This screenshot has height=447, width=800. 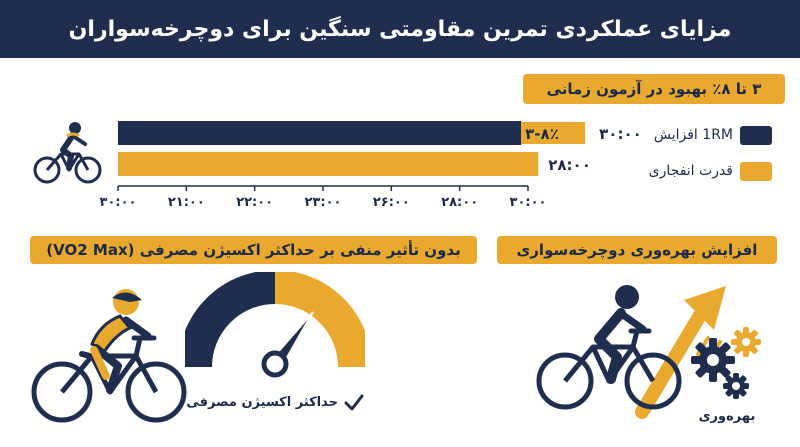 What do you see at coordinates (118, 202) in the screenshot?
I see `x-tick-label-0: ۳۰:۰۰` at bounding box center [118, 202].